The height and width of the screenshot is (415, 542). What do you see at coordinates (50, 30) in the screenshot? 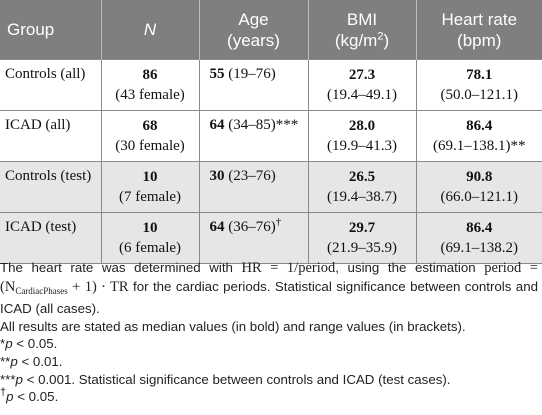
I see `header-group: Group` at bounding box center [50, 30].